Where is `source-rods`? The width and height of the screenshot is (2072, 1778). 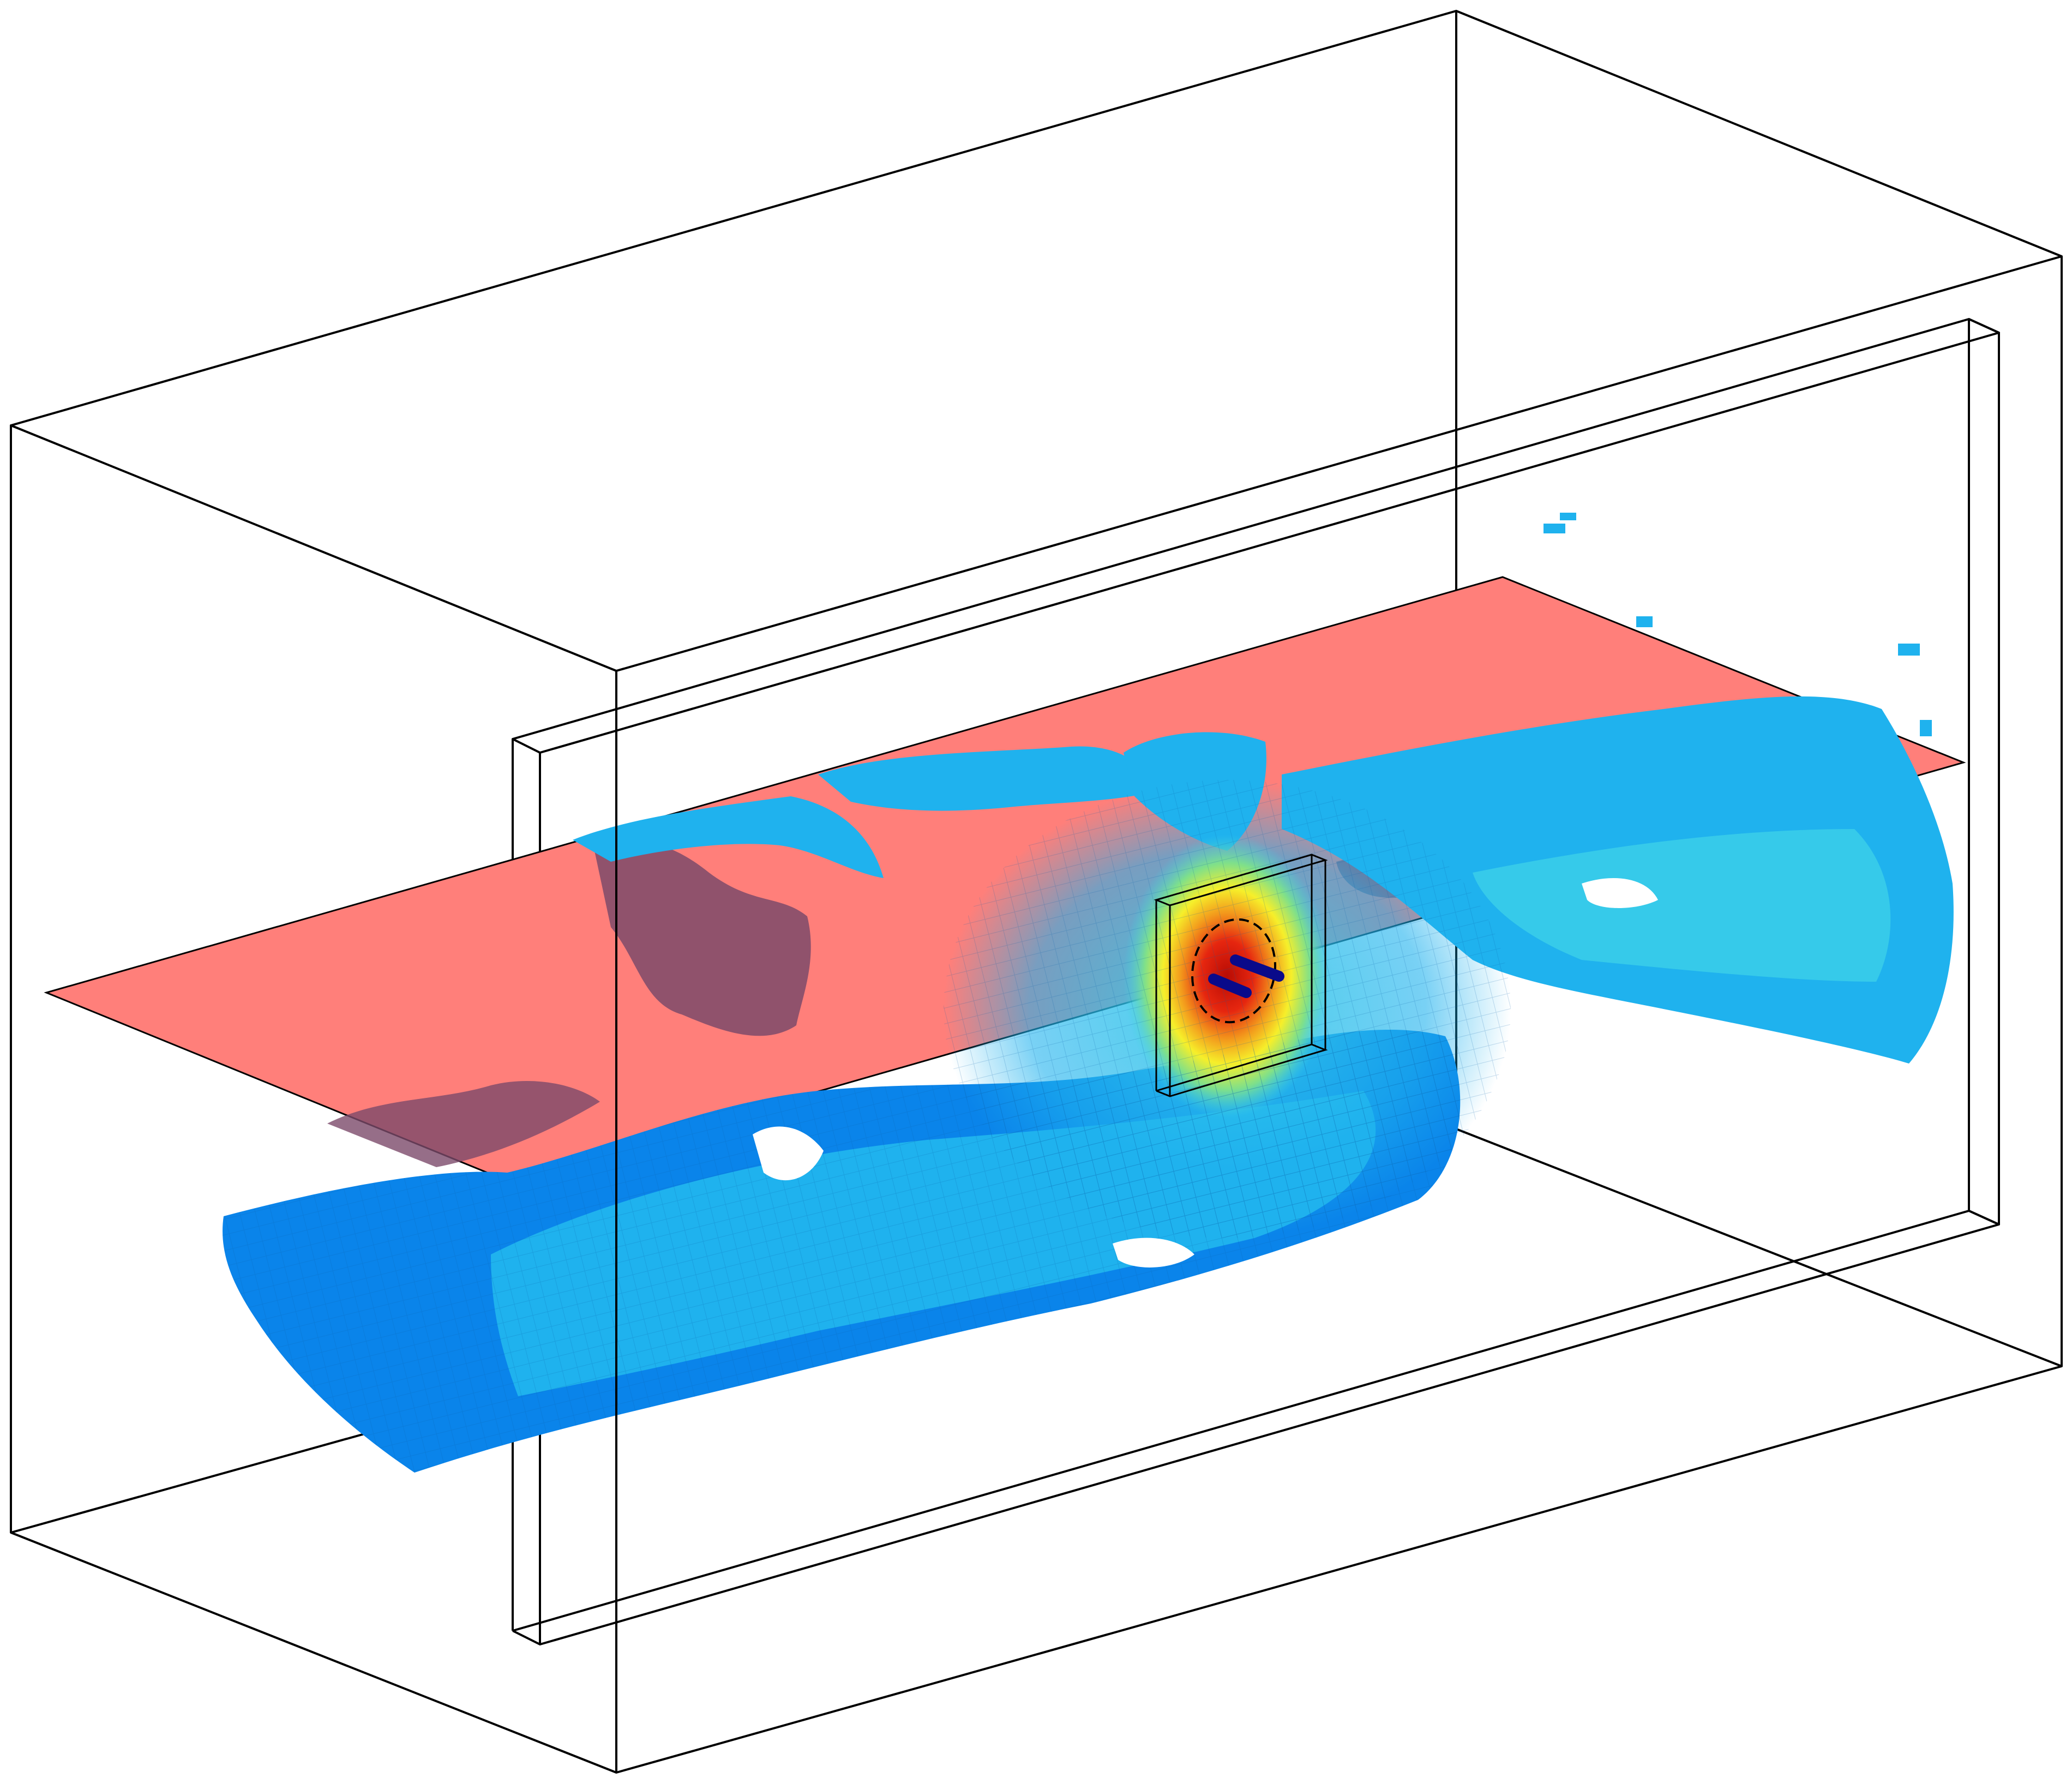
source-rods is located at coordinates (1246, 976).